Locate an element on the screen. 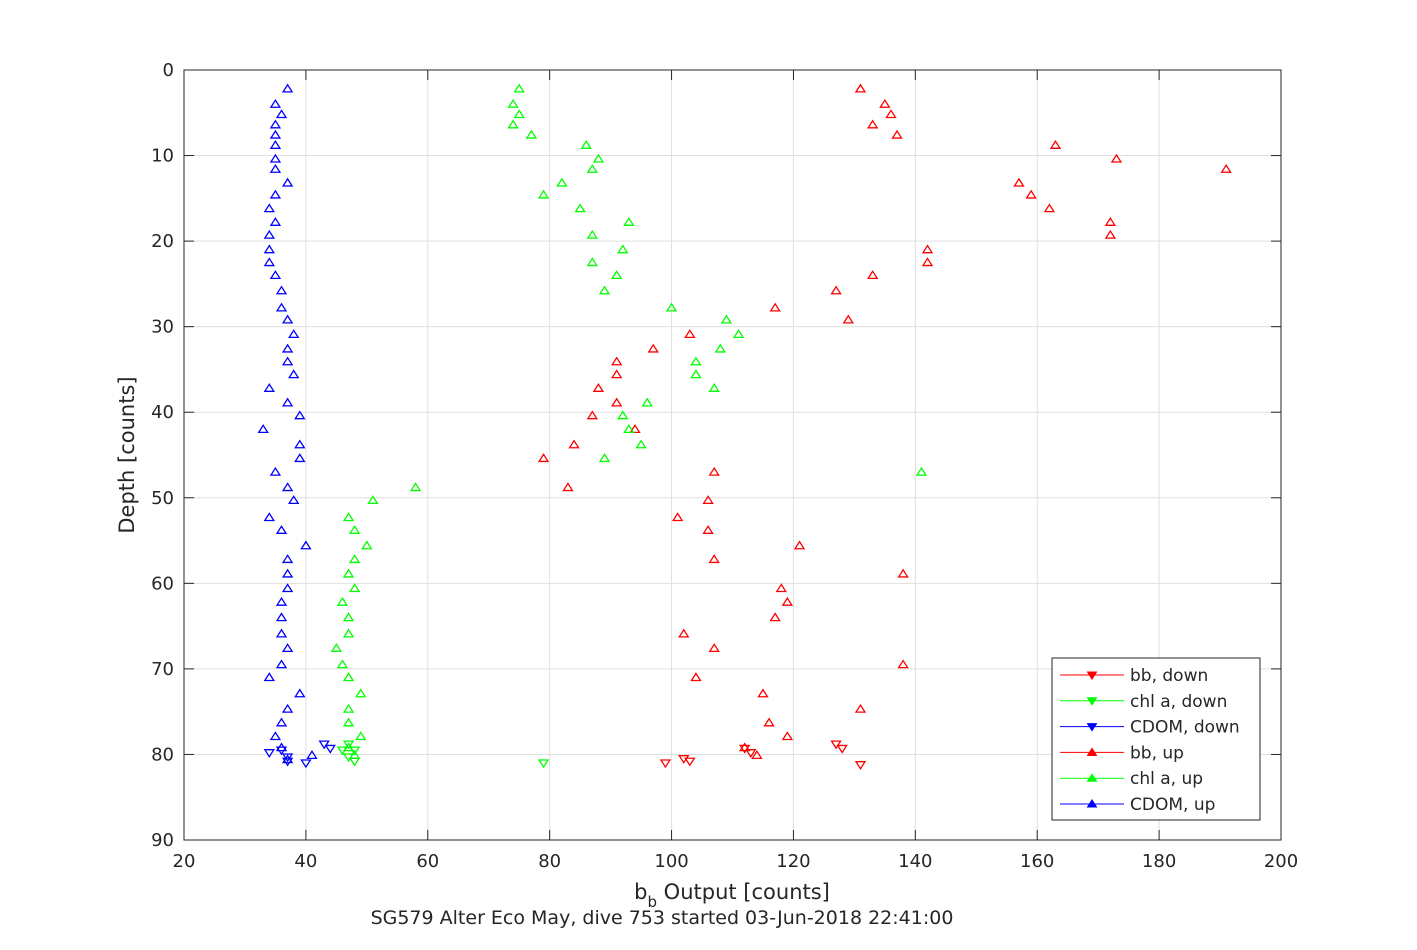  y-tick-label: 50 is located at coordinates (162, 498).